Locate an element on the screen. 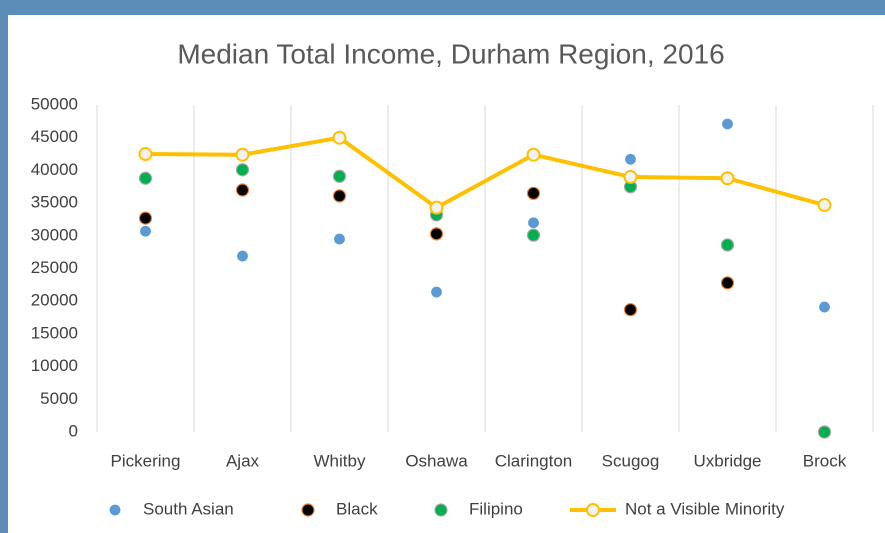 The width and height of the screenshot is (885, 533). y-tick-label: 15000 is located at coordinates (54, 332).